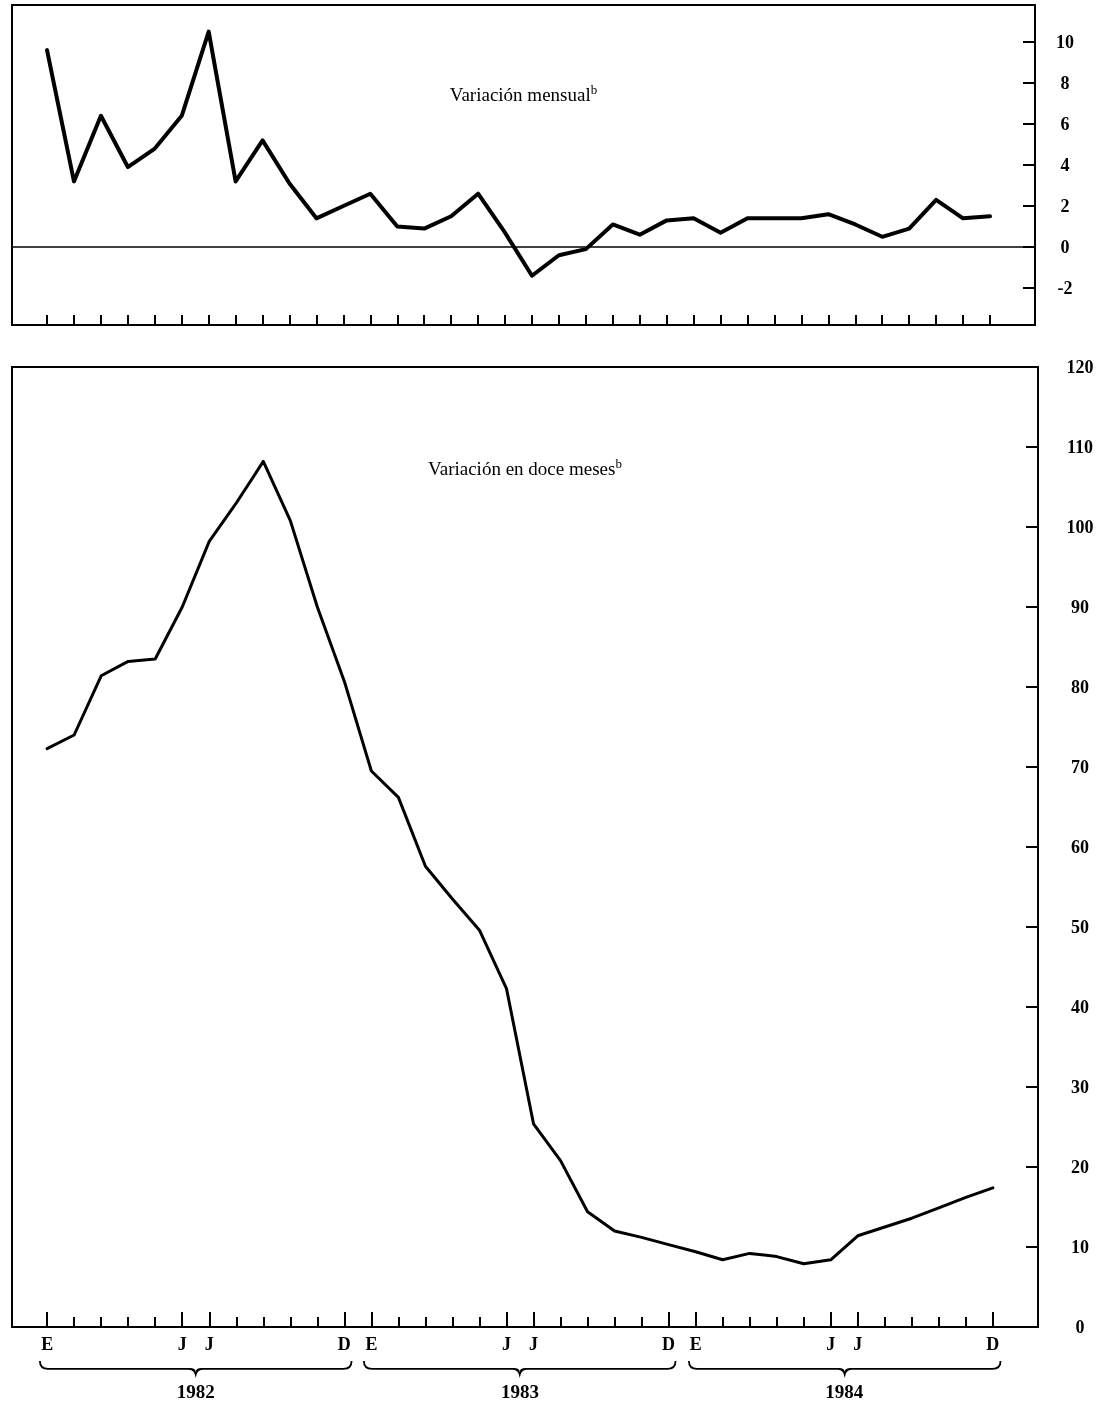 This screenshot has width=1098, height=1412. What do you see at coordinates (520, 1392) in the screenshot?
I see `text: 1983` at bounding box center [520, 1392].